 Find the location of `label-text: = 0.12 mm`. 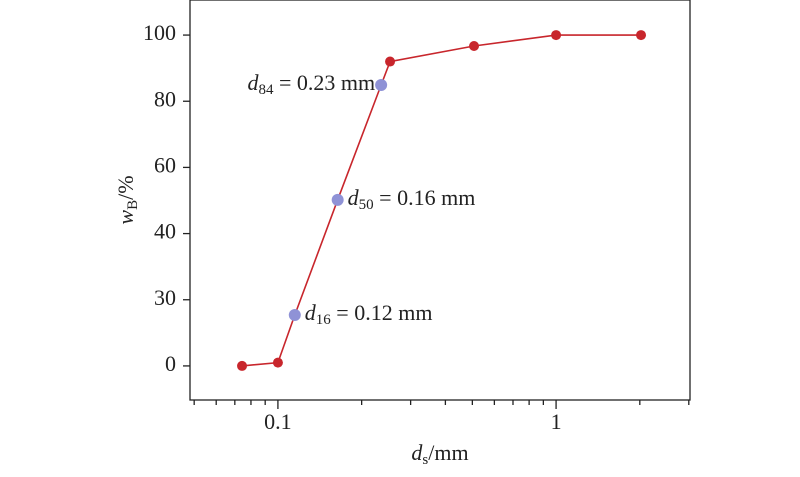

label-text: = 0.12 mm is located at coordinates (382, 312).